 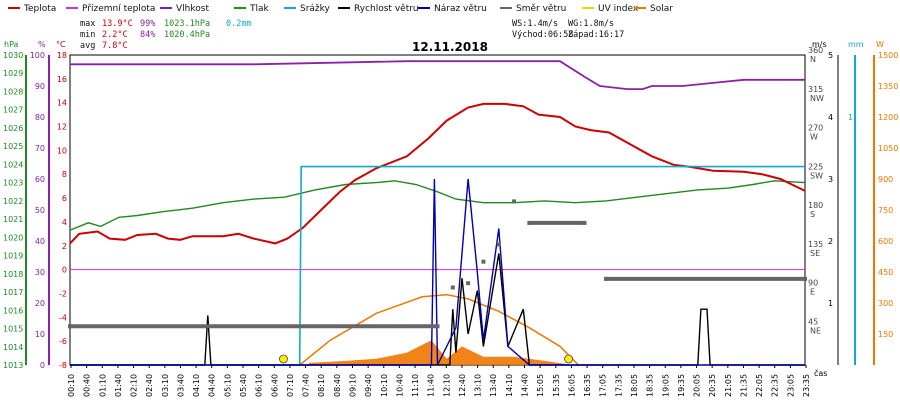 What do you see at coordinates (37, 55) in the screenshot?
I see `pct-tick-label: 100` at bounding box center [37, 55].